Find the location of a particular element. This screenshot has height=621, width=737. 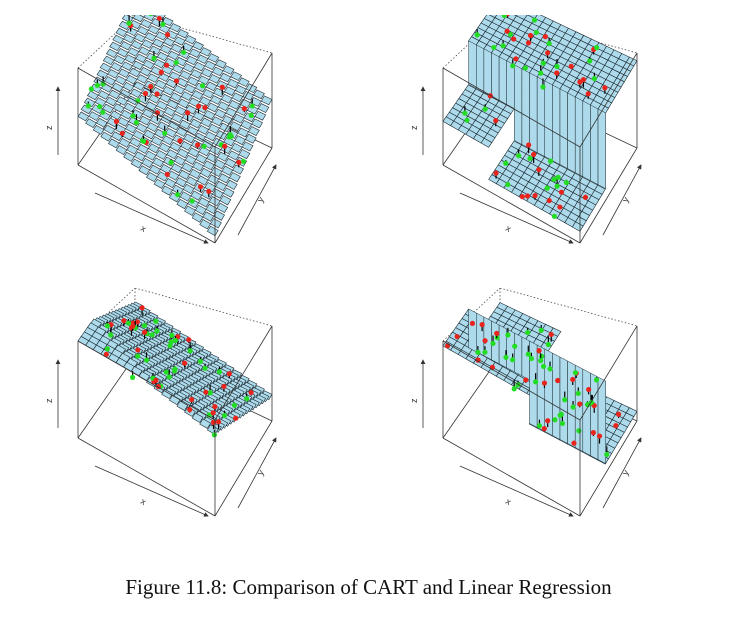

panel-top-left: x y z is located at coordinates (160, 129).